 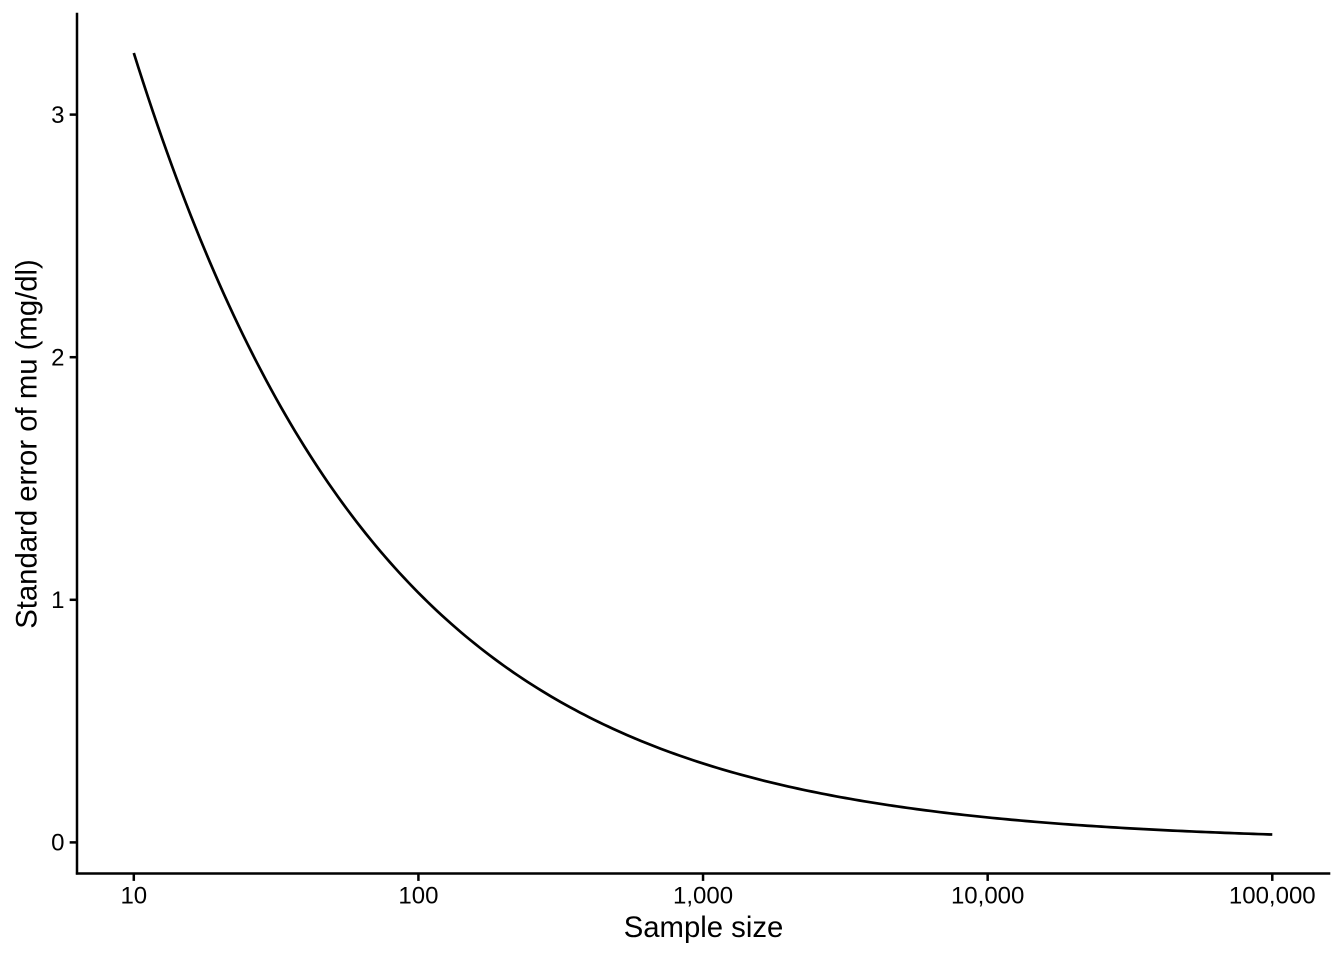 What do you see at coordinates (133, 896) in the screenshot?
I see `svg-text: 10` at bounding box center [133, 896].